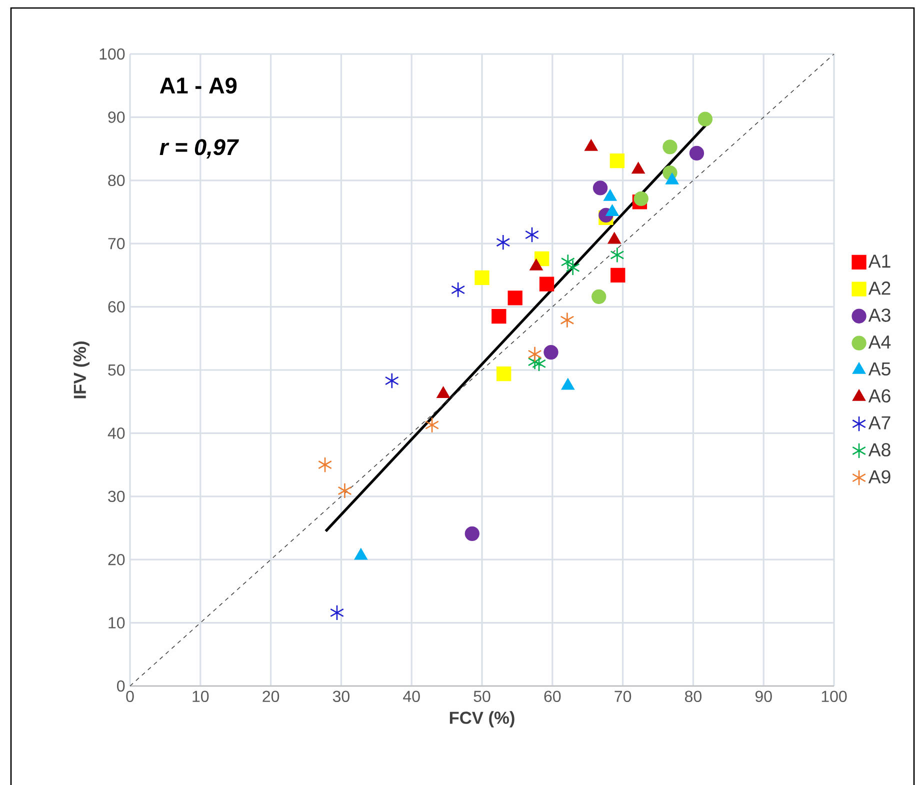  What do you see at coordinates (116, 370) in the screenshot?
I see `y-tick-label: 50` at bounding box center [116, 370].